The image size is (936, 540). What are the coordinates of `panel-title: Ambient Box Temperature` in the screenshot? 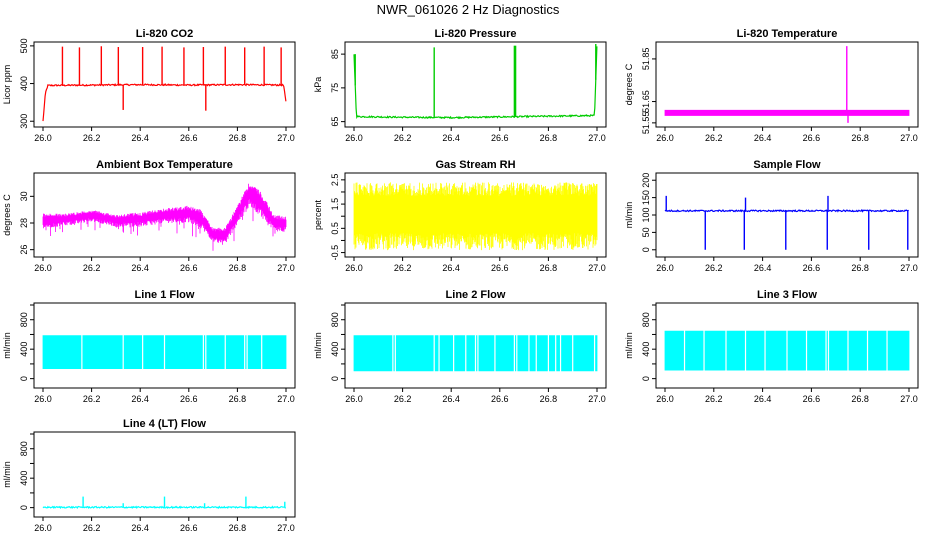 It's located at (164, 165).